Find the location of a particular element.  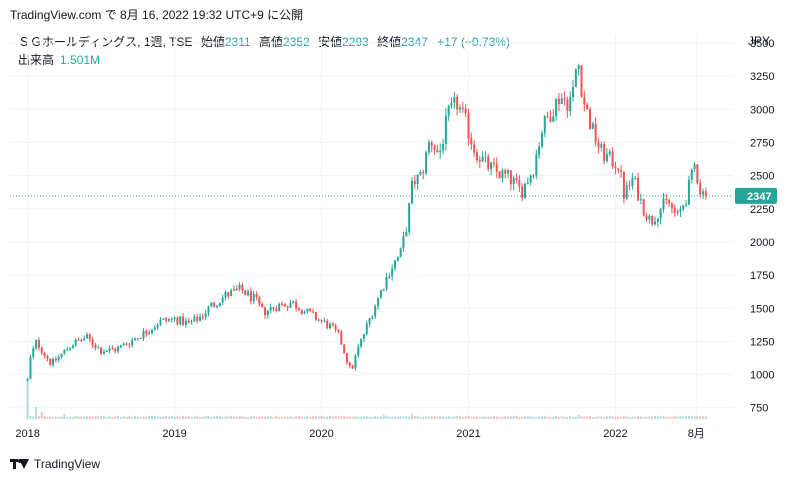

symbol-name: ＳＧホールディングス, 1週, TSE is located at coordinates (105, 42).